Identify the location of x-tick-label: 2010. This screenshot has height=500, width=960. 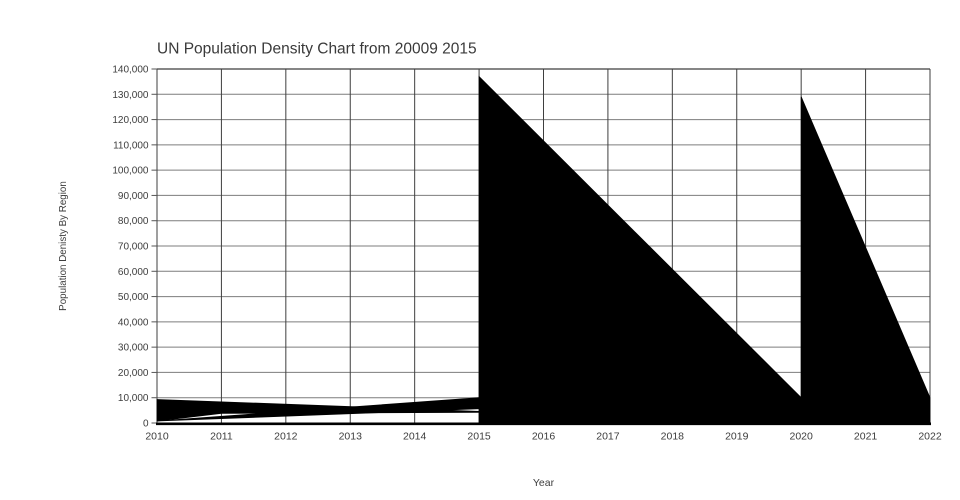
(157, 437).